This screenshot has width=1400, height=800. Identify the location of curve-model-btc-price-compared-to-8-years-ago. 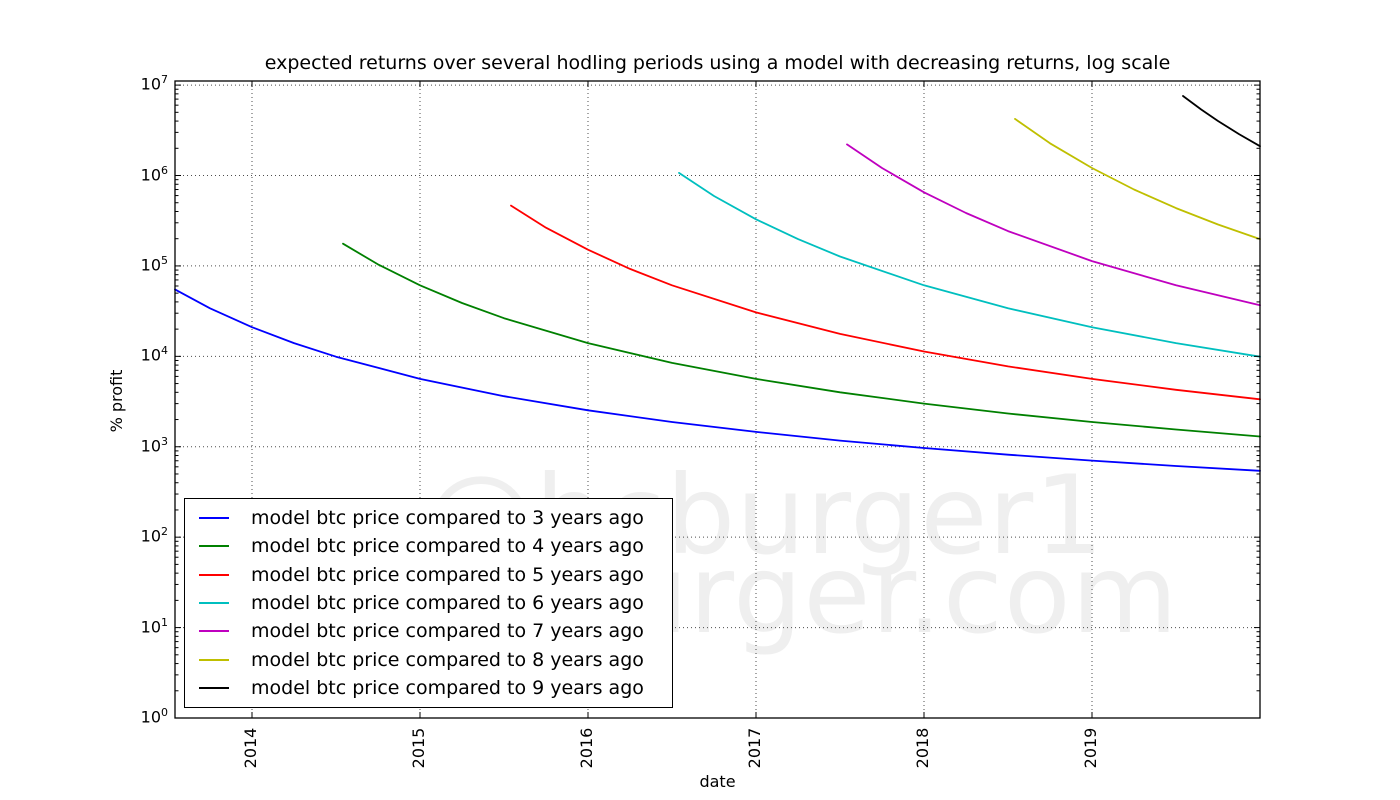
(1137, 179).